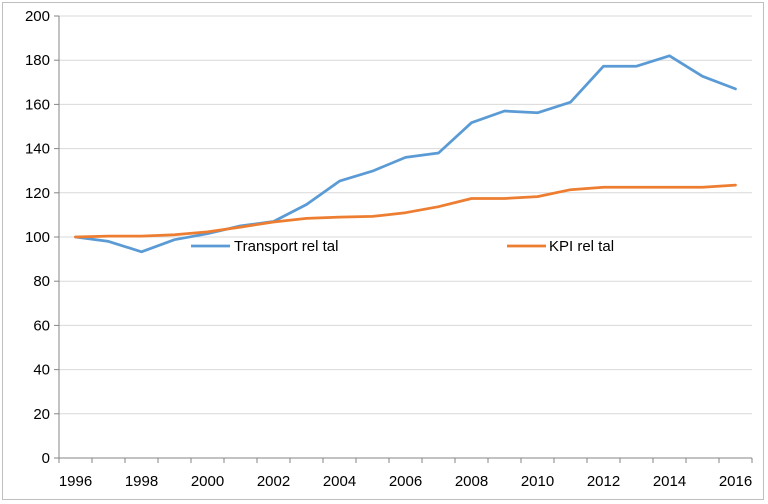  Describe the element at coordinates (37, 149) in the screenshot. I see `y-tick-label: 140` at that location.